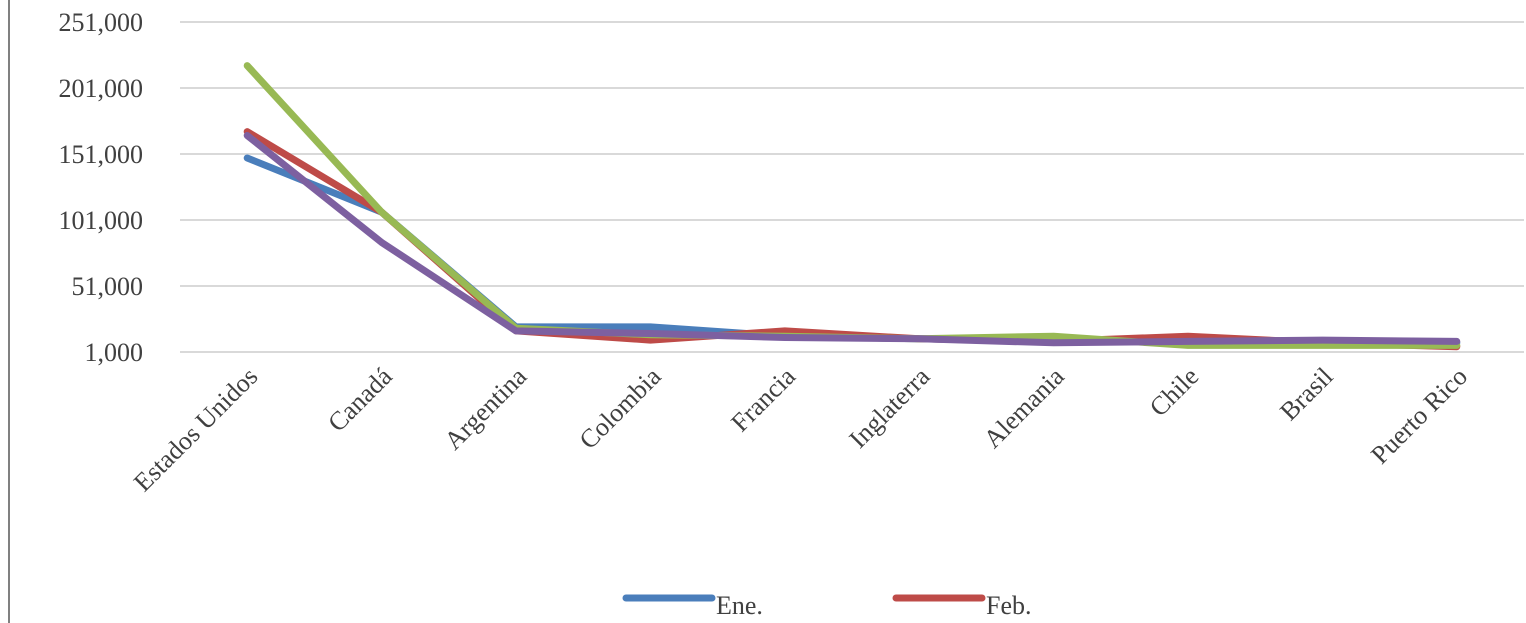 The height and width of the screenshot is (623, 1526). Describe the element at coordinates (101, 88) in the screenshot. I see `y-tick-label: 201,000` at that location.